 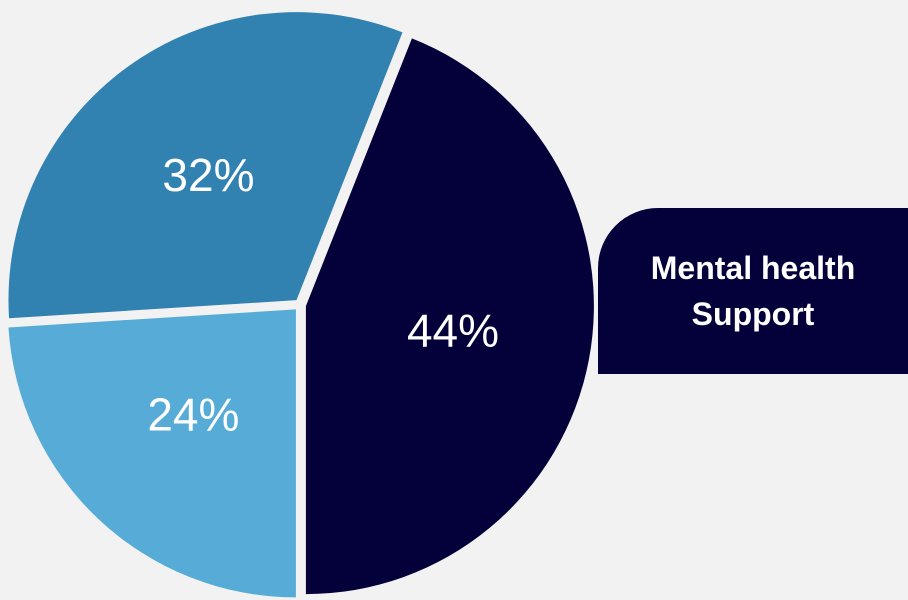 I want to click on annotation-box: Mental health Support, so click(x=753, y=291).